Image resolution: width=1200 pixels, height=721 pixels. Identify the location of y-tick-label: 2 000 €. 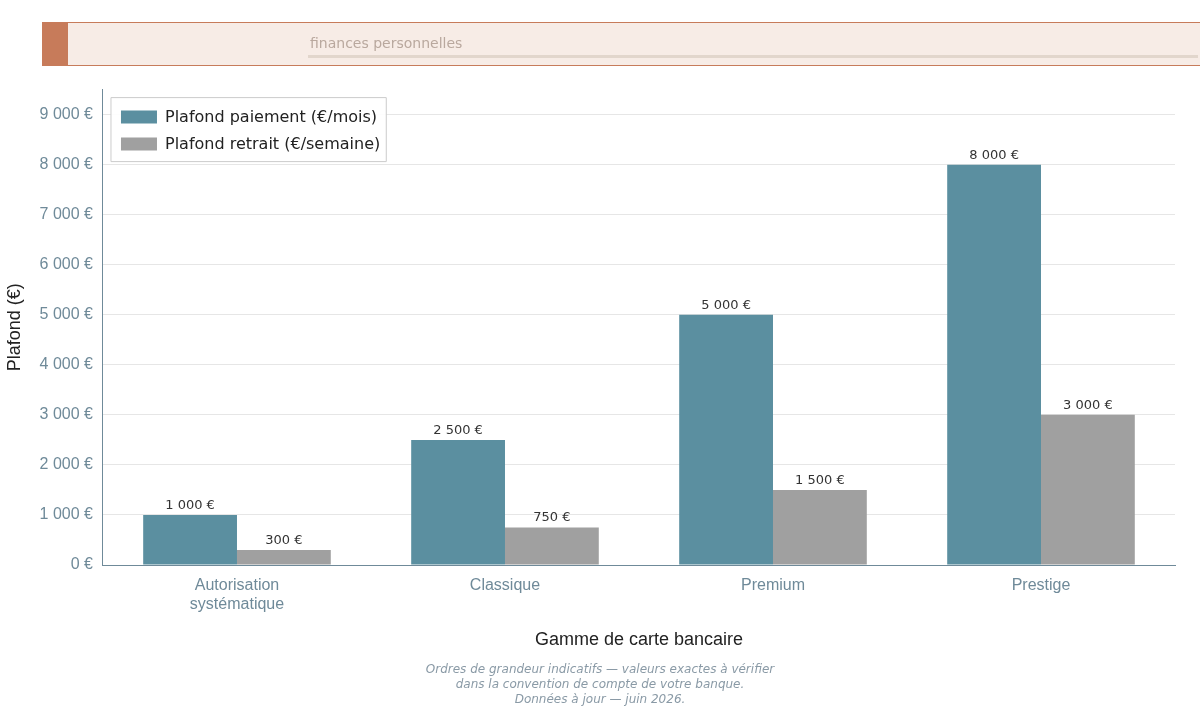
(66, 464).